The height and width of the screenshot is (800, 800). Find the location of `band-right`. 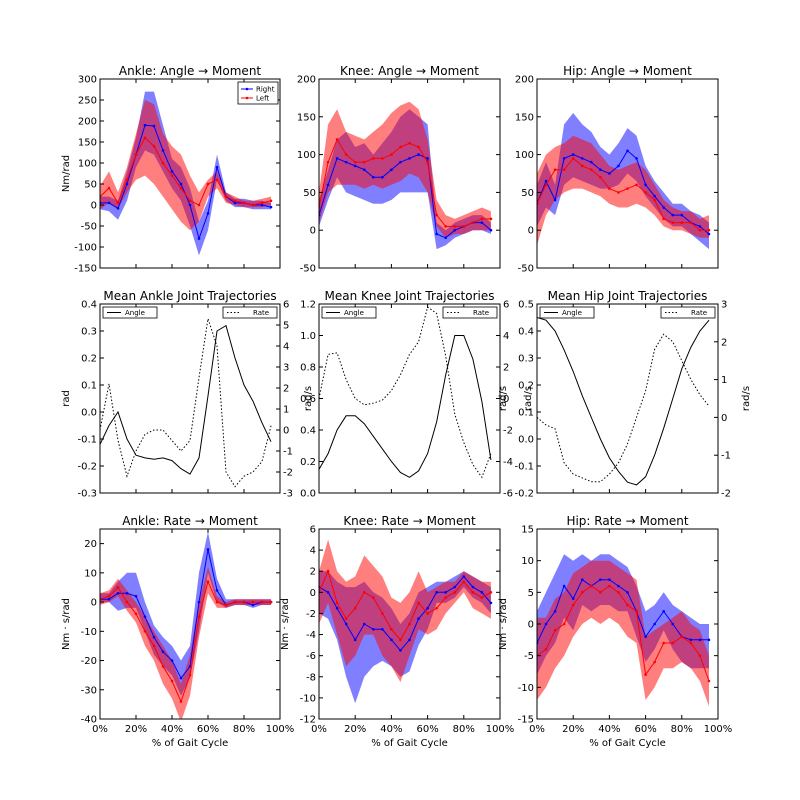

band-right is located at coordinates (185, 613).